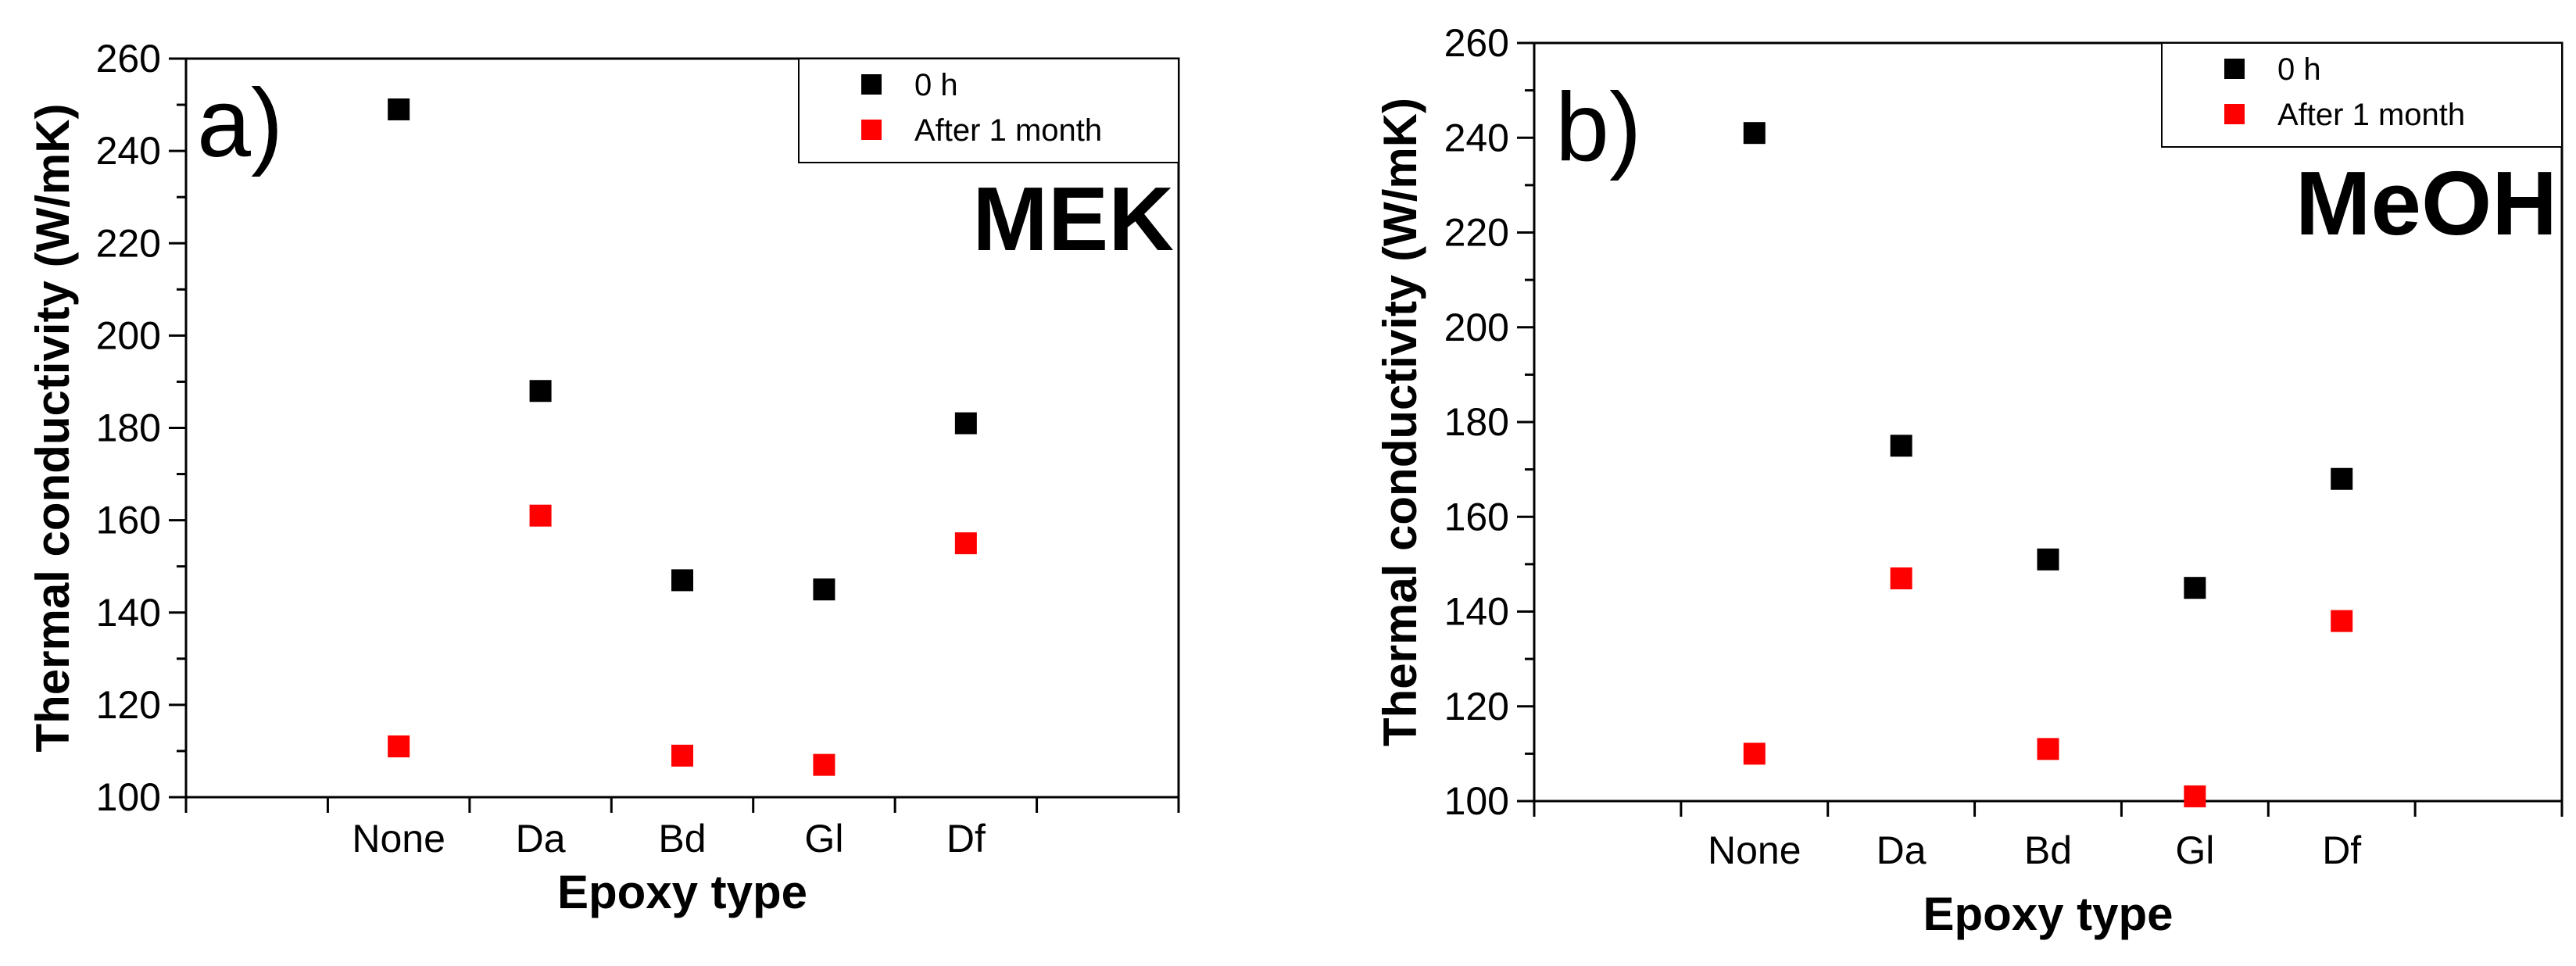 This screenshot has height=966, width=2576. I want to click on panel-label: b), so click(1598, 127).